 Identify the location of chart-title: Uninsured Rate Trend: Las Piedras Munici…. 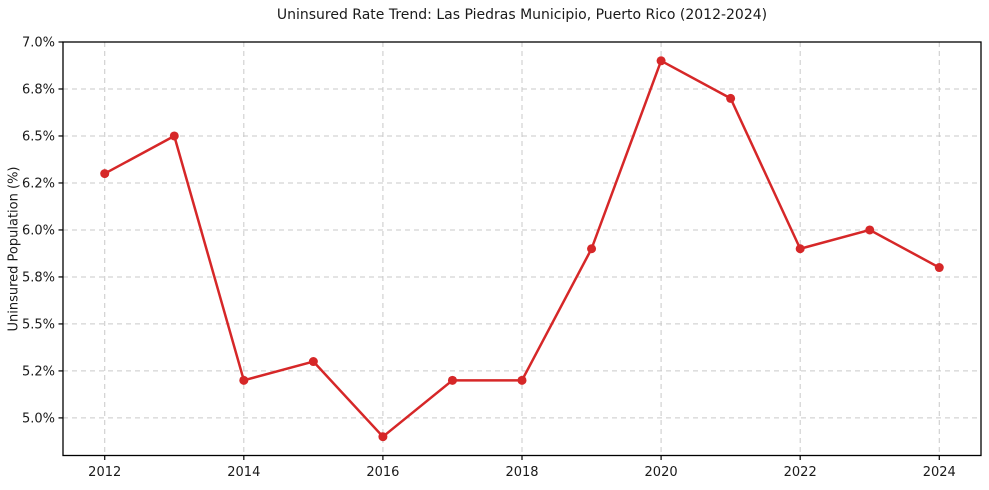
(522, 15).